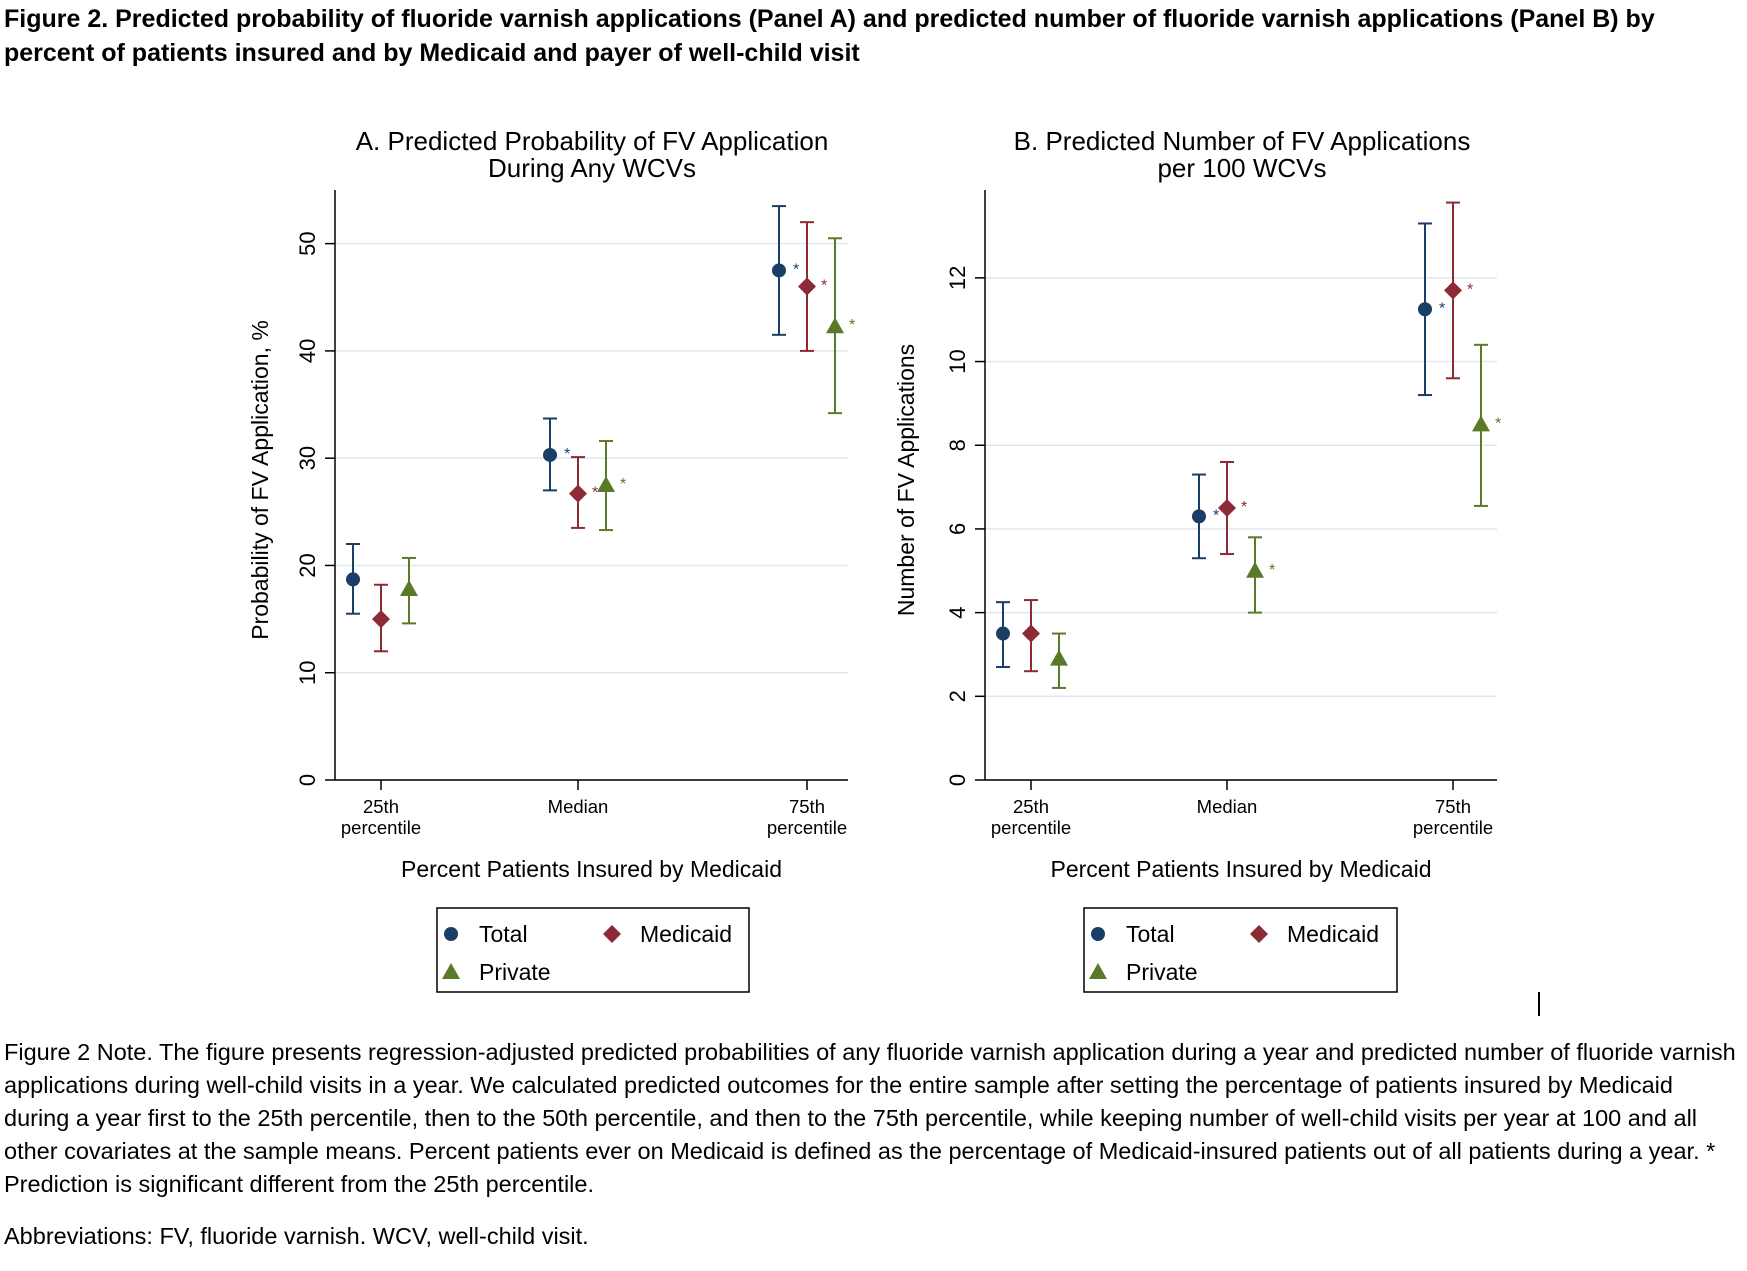 The height and width of the screenshot is (1271, 1747). I want to click on y-tick-label: 12, so click(957, 278).